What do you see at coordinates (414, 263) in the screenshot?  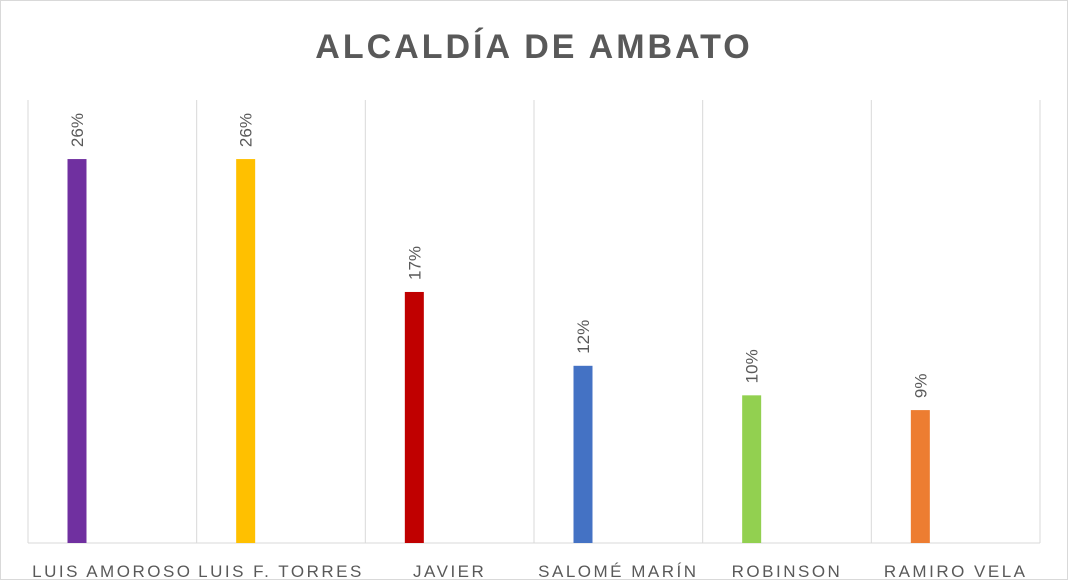 I see `data-label: 17%` at bounding box center [414, 263].